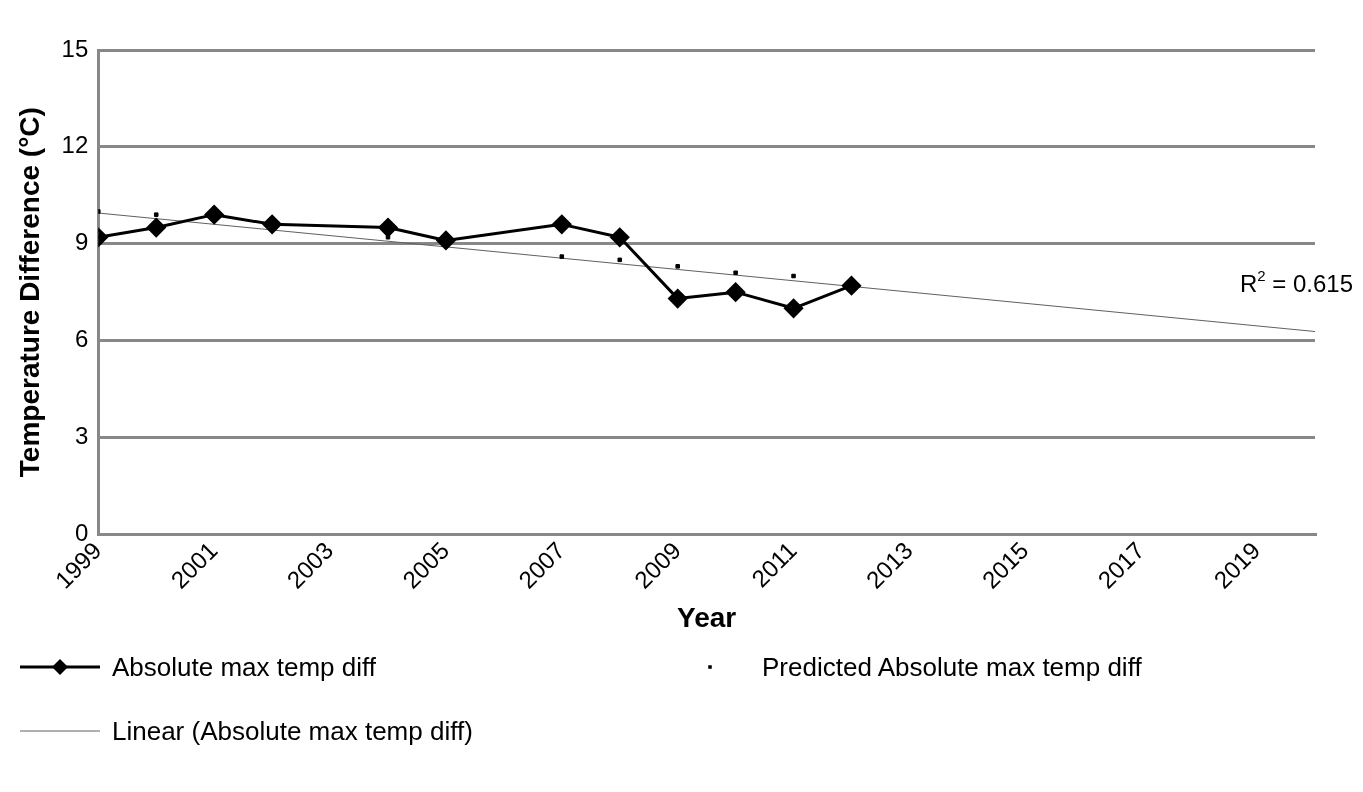  Describe the element at coordinates (292, 731) in the screenshot. I see `legend-label: Linear (Absolute max temp diff)` at that location.